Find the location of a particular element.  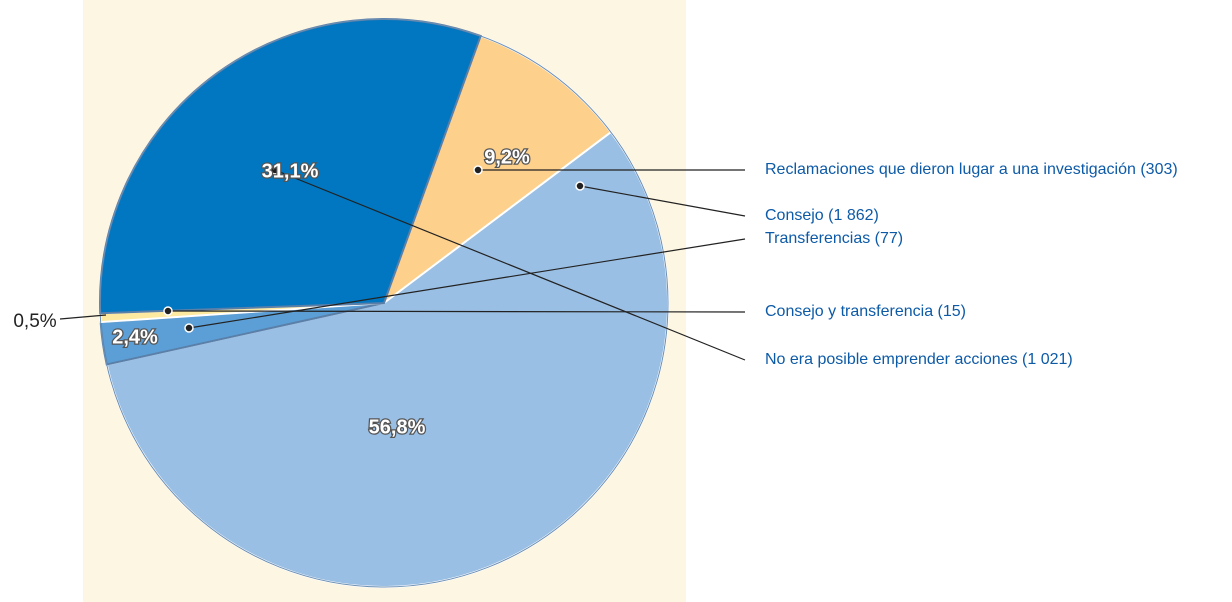

legend-label: Consejo y transferencia (15) is located at coordinates (865, 311).